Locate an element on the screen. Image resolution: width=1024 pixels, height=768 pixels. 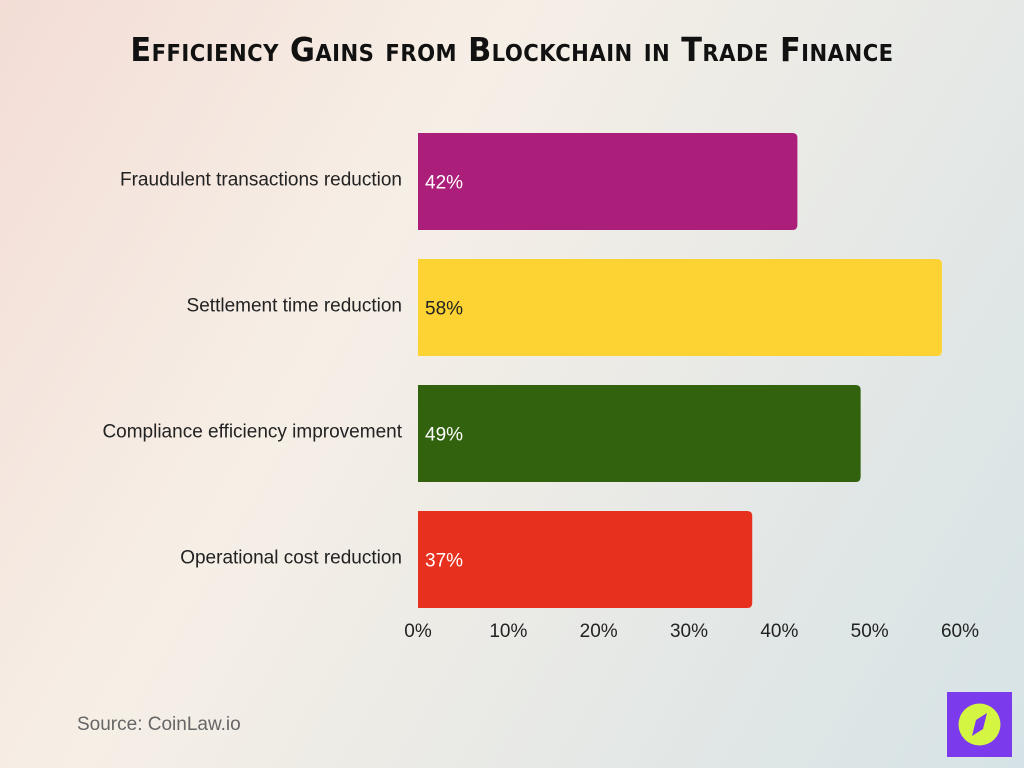
x-tick-label: 40% is located at coordinates (779, 631).